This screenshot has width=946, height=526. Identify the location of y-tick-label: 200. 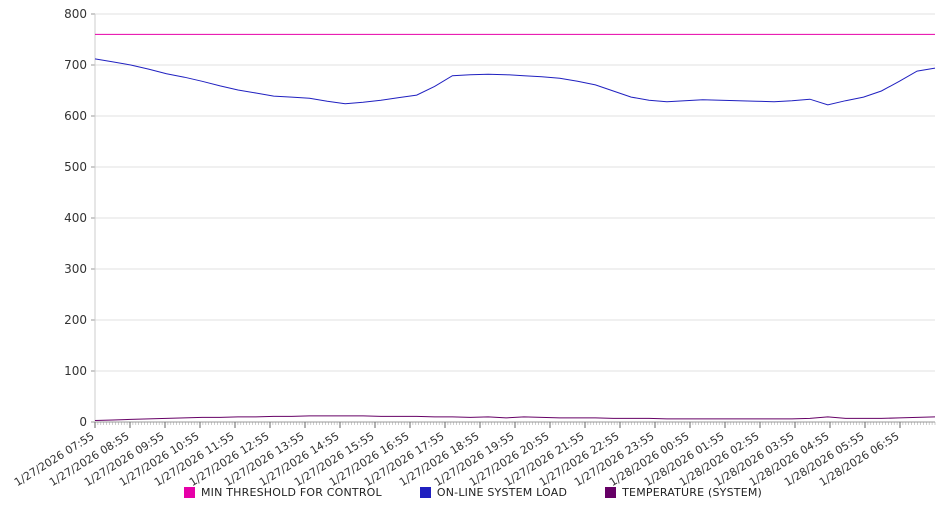
(75, 320).